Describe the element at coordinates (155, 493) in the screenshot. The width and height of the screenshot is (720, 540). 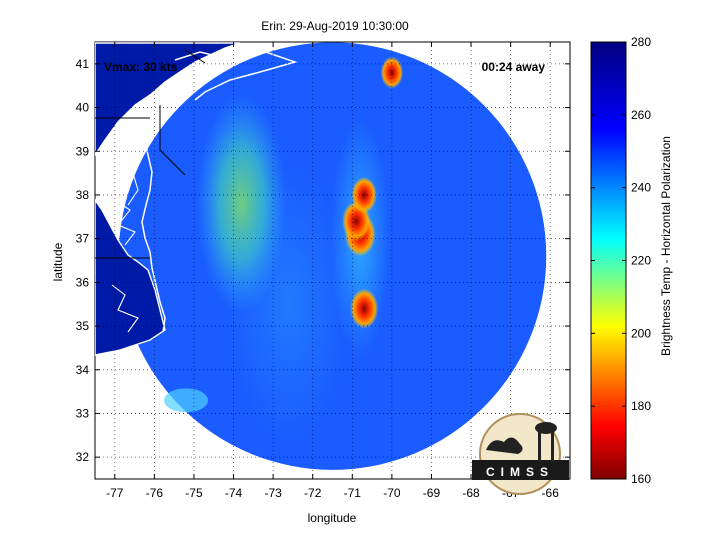
I see `x-tick-label: -76` at that location.